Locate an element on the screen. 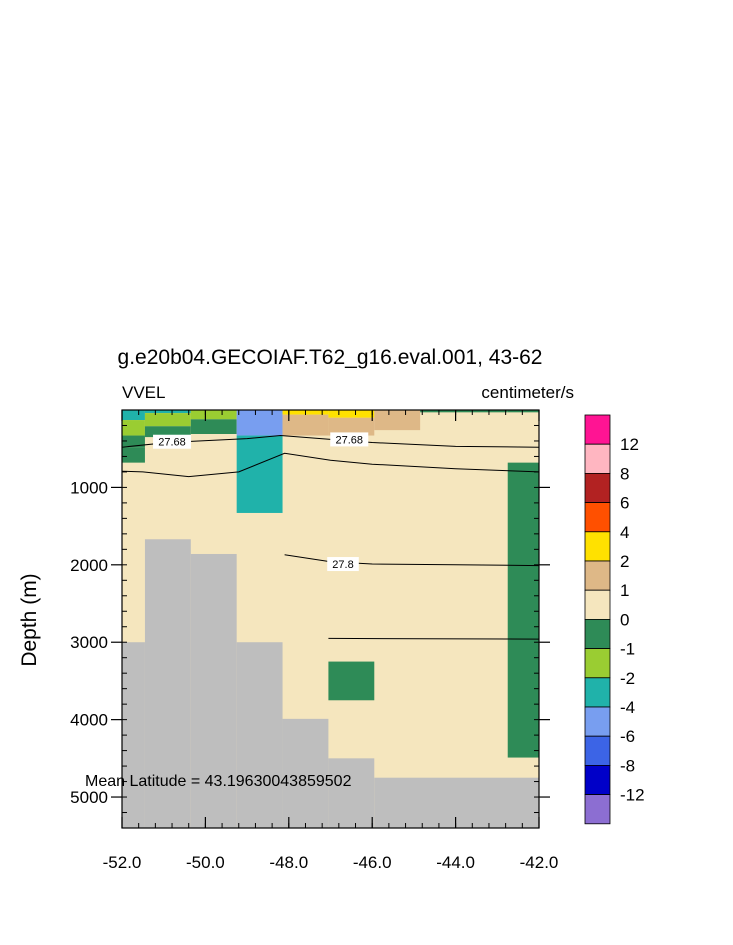  colorbar-label: -1 is located at coordinates (627, 649).